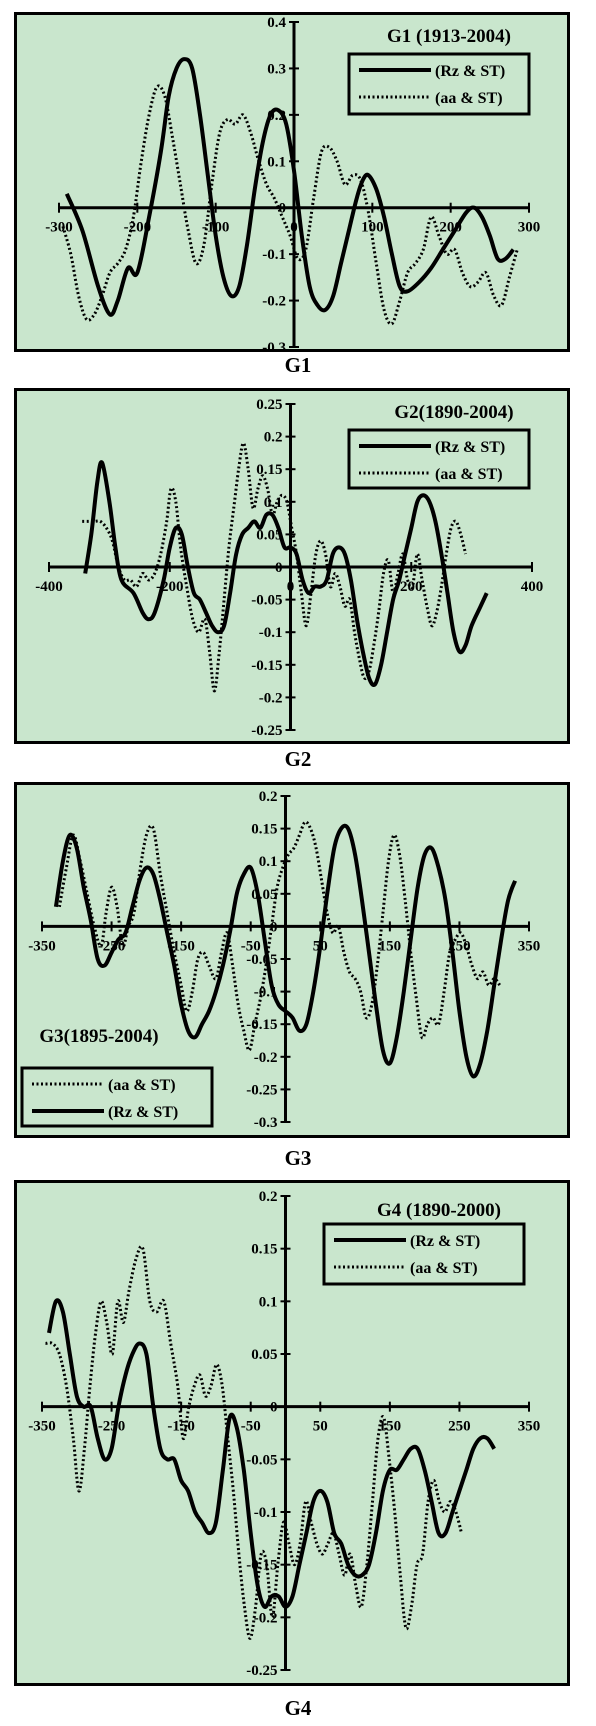 The width and height of the screenshot is (596, 1726). Describe the element at coordinates (439, 84) in the screenshot. I see `legend-box-g1` at that location.